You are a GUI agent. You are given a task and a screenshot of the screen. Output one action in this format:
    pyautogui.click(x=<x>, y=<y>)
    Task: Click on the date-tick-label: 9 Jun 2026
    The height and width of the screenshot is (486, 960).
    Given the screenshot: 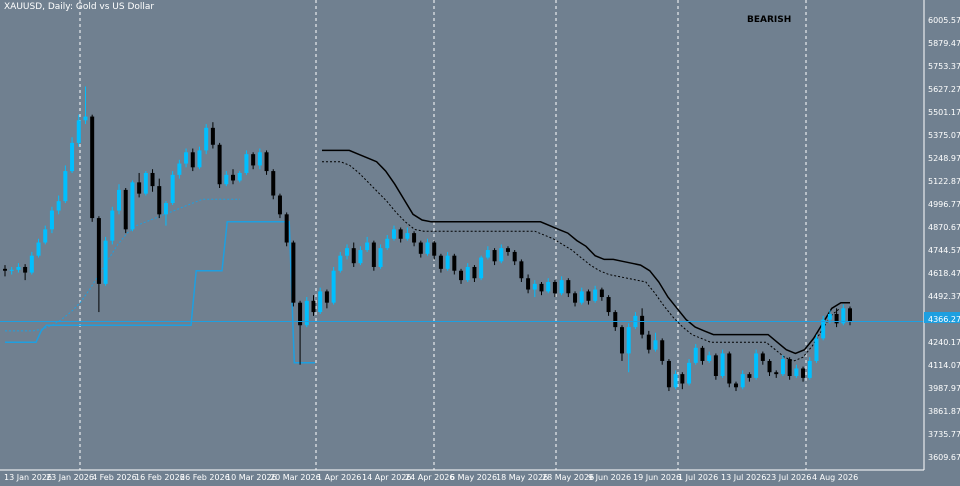 What is the action you would take?
    pyautogui.click(x=610, y=477)
    